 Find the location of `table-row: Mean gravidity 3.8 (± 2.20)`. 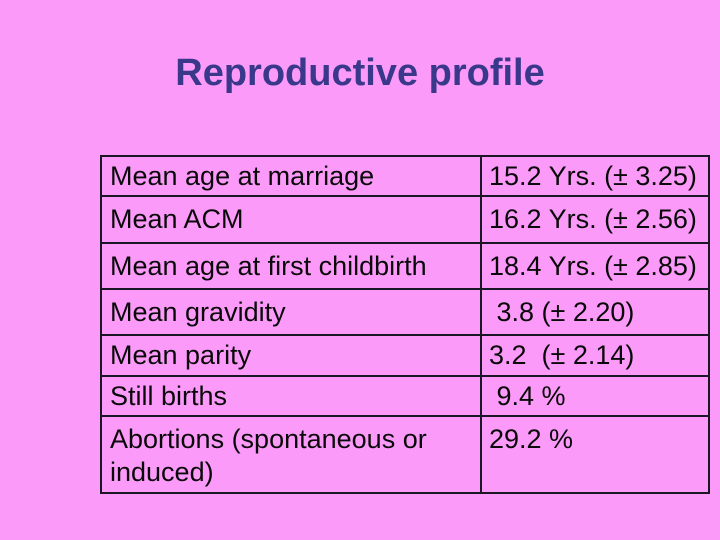

table-row: Mean gravidity 3.8 (± 2.20) is located at coordinates (405, 313).